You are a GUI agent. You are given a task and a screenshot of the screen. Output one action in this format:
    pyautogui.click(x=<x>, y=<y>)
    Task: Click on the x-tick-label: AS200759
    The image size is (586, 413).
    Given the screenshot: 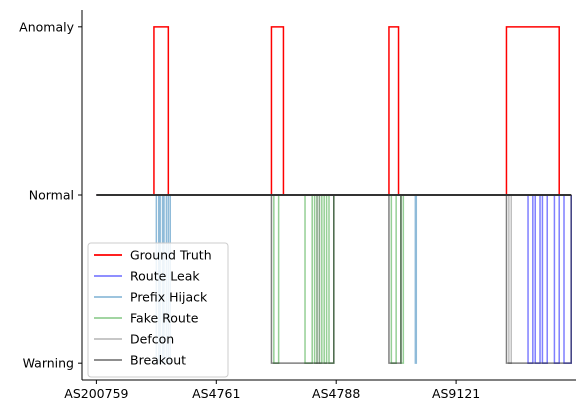 What is the action you would take?
    pyautogui.click(x=96, y=393)
    